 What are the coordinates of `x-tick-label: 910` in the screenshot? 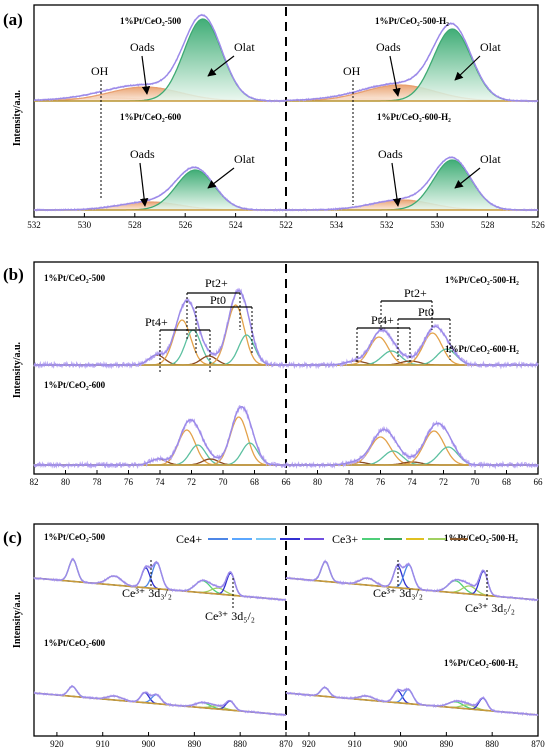 It's located at (355, 744).